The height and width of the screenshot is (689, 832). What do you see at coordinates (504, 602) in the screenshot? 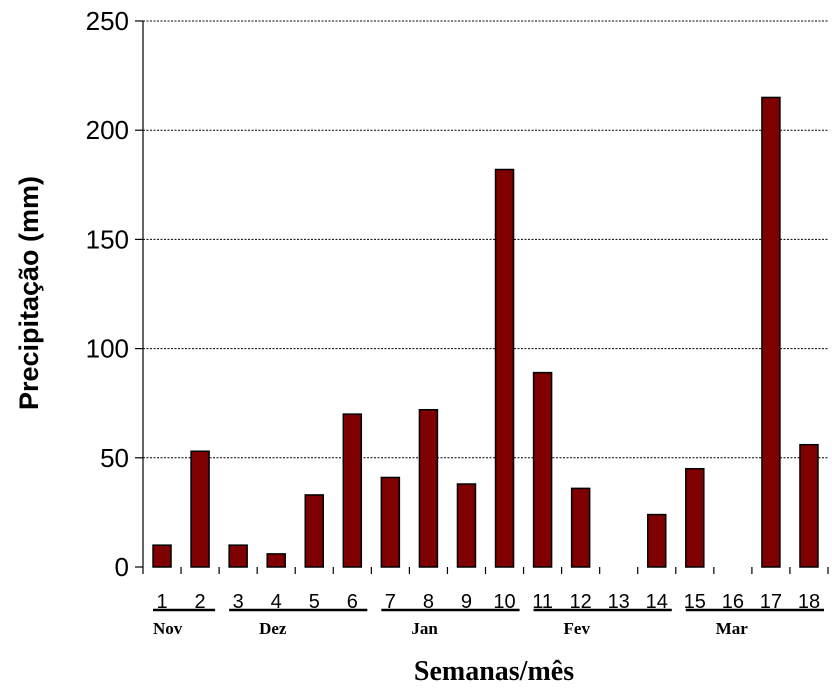
I see `x-tick-label: 10` at bounding box center [504, 602].